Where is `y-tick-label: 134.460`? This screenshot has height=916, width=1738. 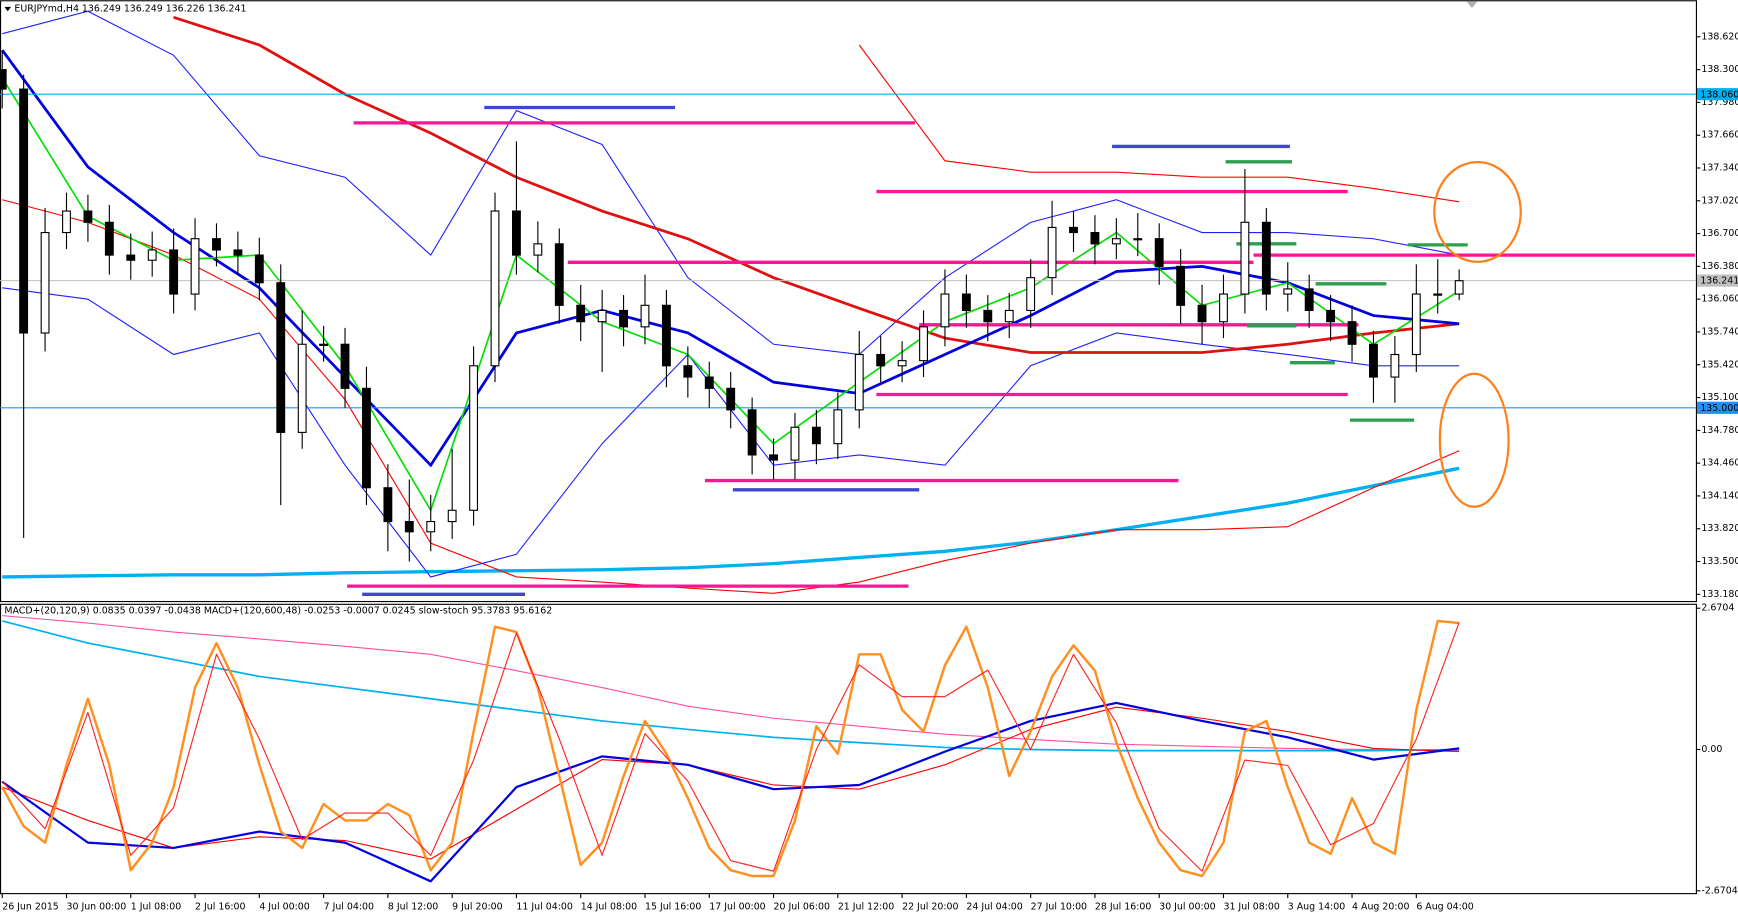 y-tick-label: 134.460 is located at coordinates (1719, 463).